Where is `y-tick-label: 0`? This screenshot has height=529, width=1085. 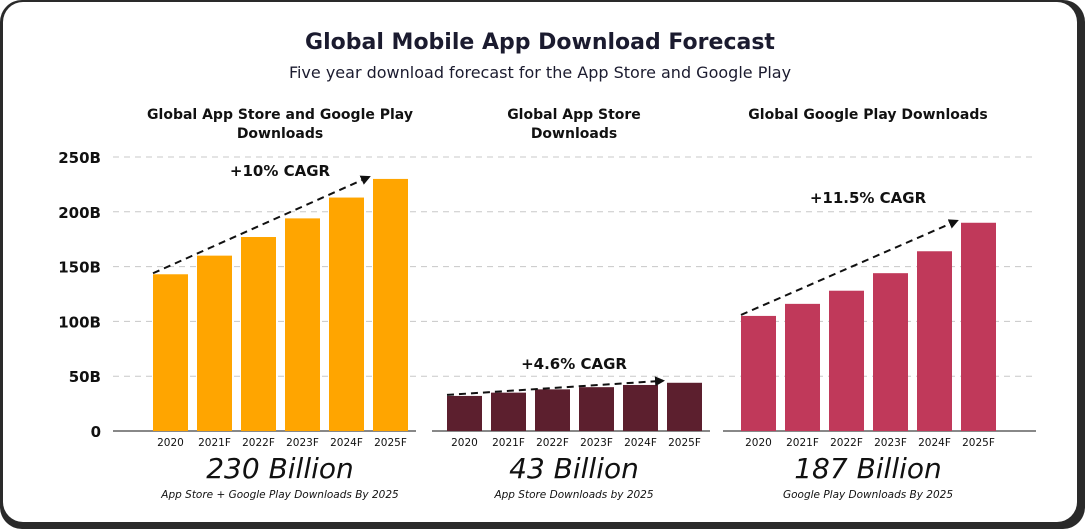 y-tick-label: 0 is located at coordinates (96, 432).